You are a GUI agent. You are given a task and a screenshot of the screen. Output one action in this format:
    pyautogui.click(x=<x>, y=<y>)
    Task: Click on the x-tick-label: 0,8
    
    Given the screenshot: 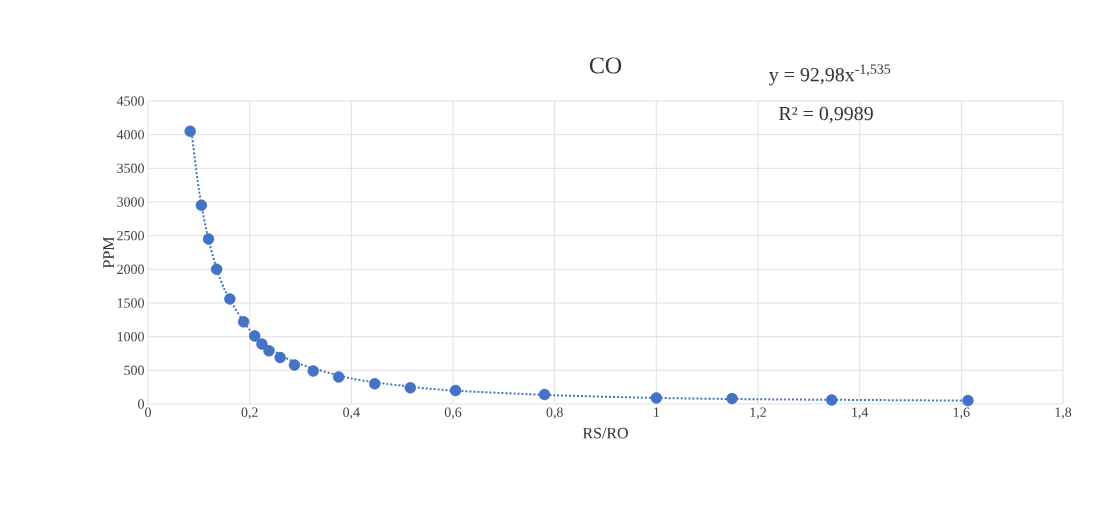 What is the action you would take?
    pyautogui.click(x=554, y=413)
    